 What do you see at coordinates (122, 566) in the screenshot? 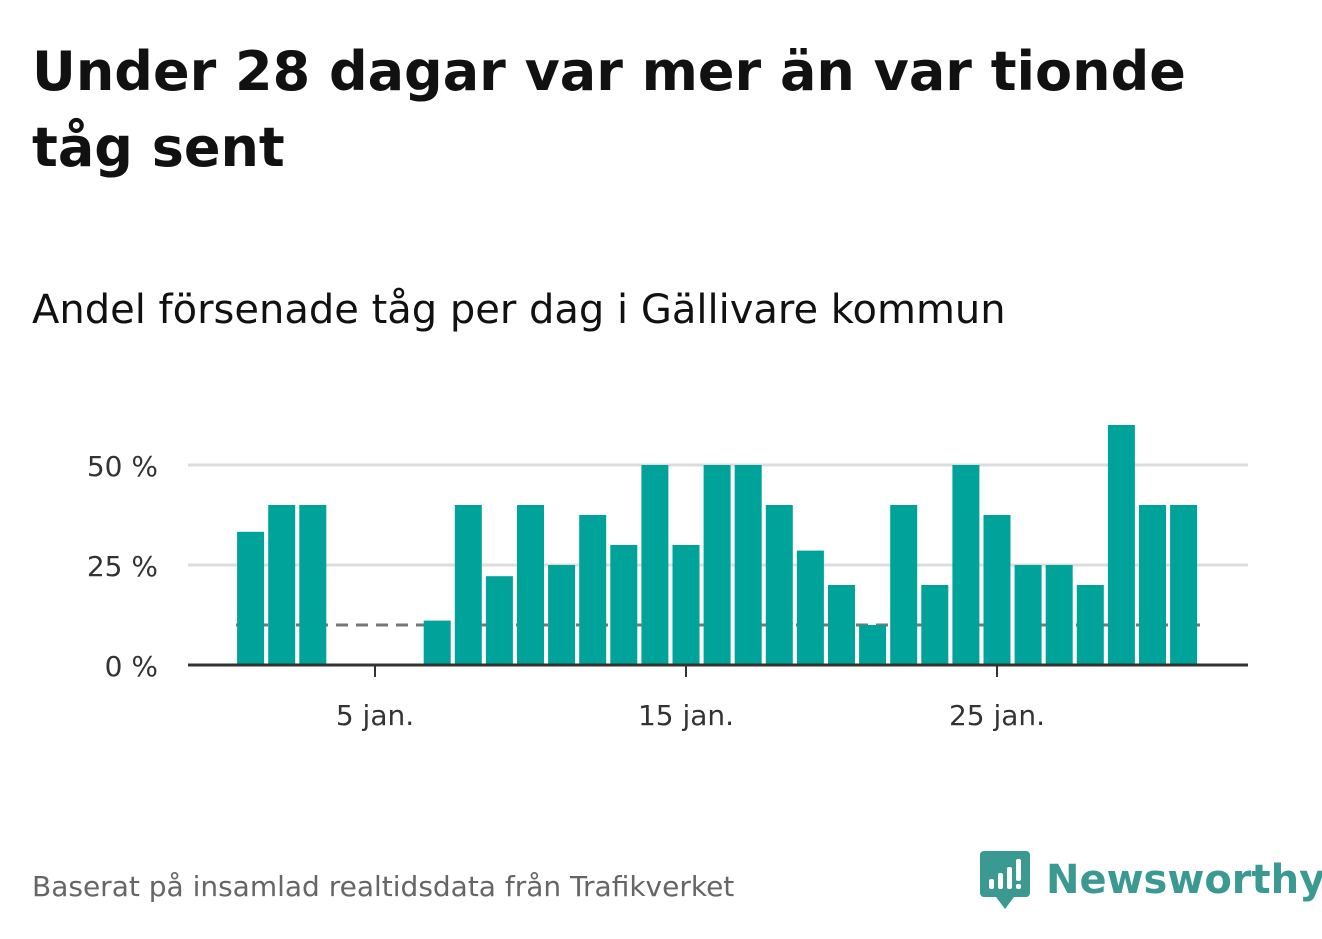
I see `y-tick-label: 25 %` at bounding box center [122, 566].